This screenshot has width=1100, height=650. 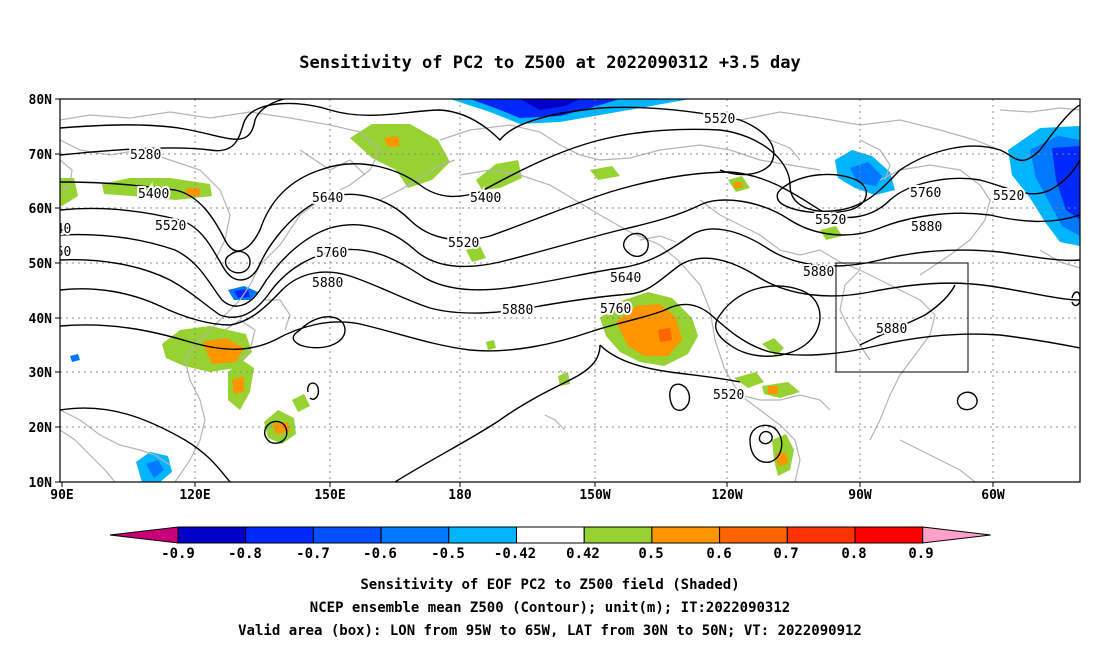 What do you see at coordinates (41, 155) in the screenshot?
I see `lat-tick-label: 70N` at bounding box center [41, 155].